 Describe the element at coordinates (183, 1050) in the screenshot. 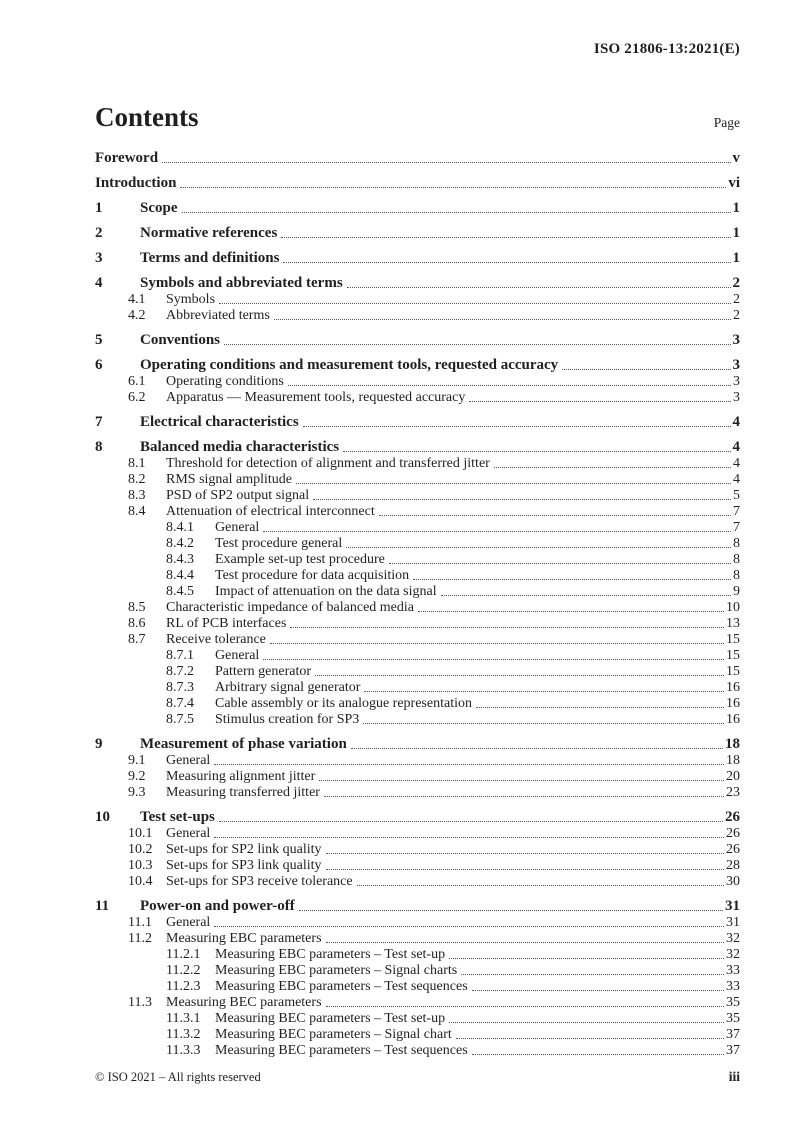

I see `toc-entry-number: 11.3.3` at that location.